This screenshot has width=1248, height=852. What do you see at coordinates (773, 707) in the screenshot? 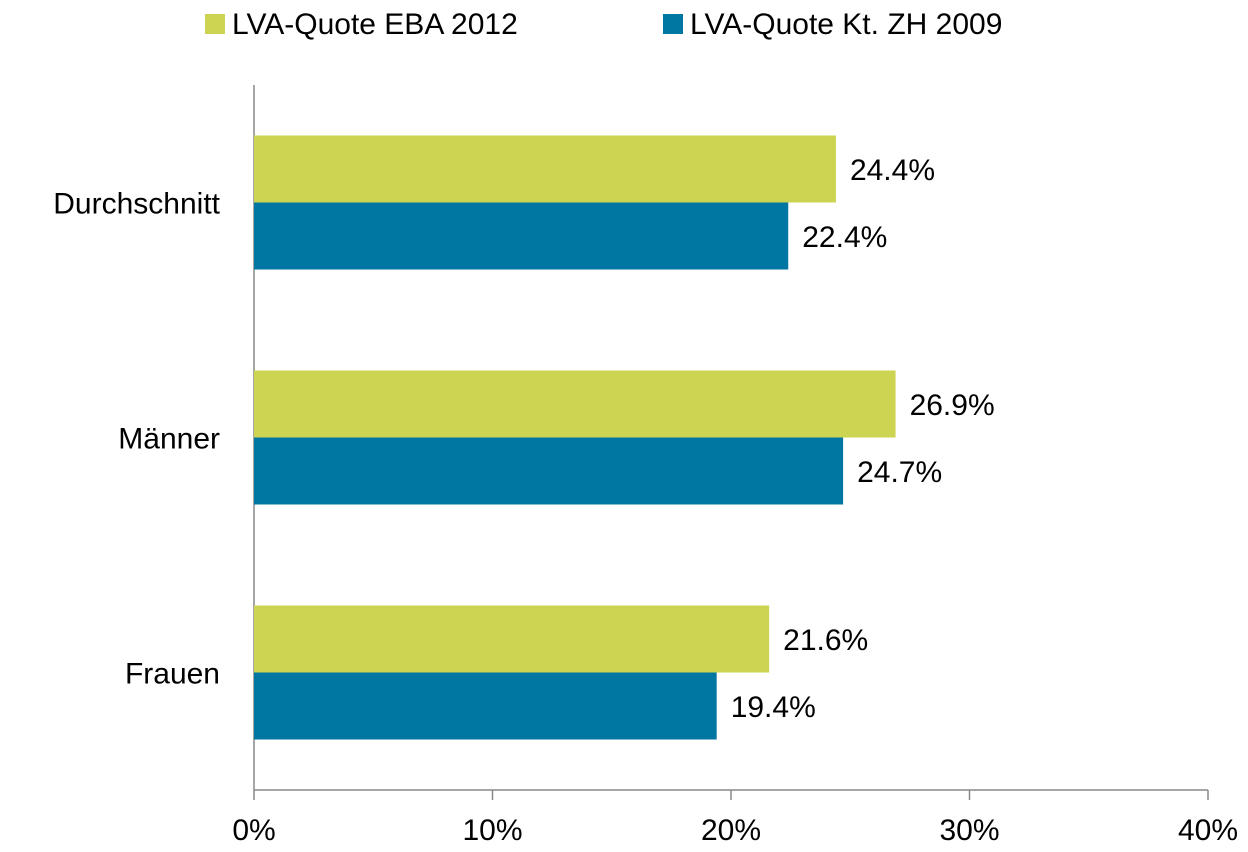
I see `data-label: 19.4%` at bounding box center [773, 707].